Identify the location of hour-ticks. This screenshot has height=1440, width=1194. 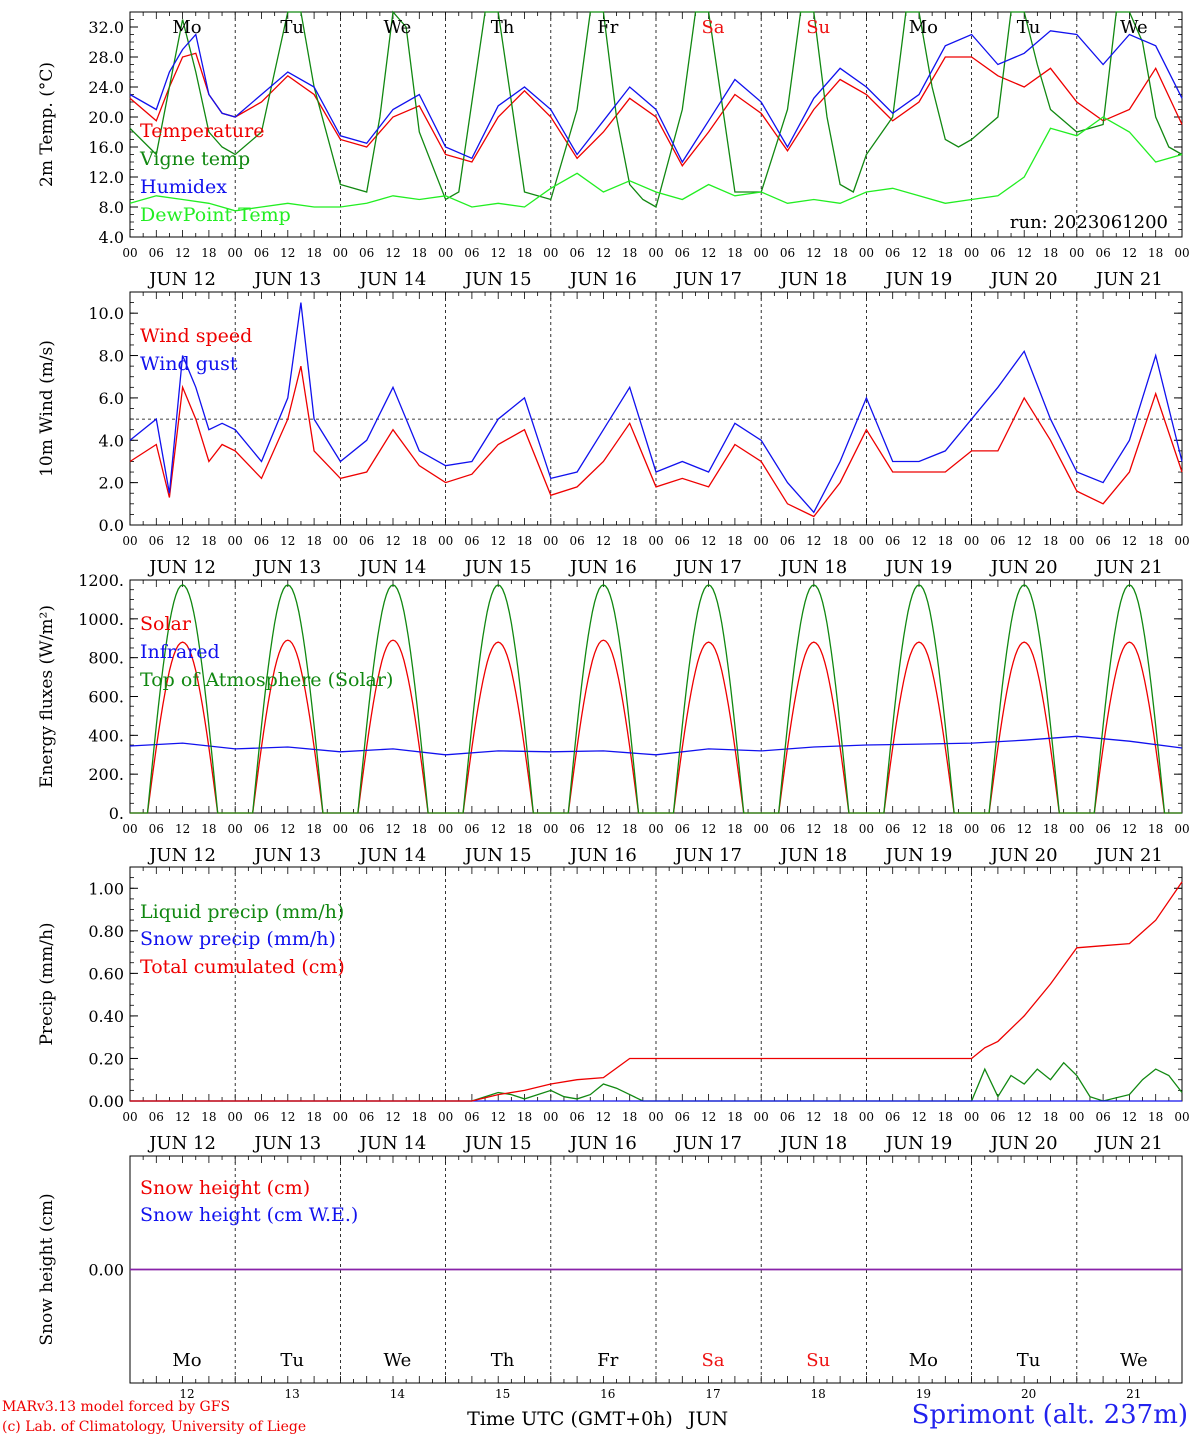
(656, 696).